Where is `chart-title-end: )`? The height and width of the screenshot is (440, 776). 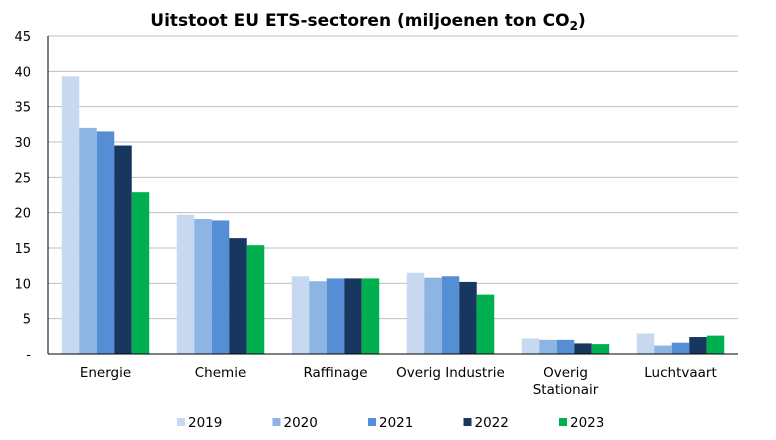 chart-title-end: ) is located at coordinates (582, 21).